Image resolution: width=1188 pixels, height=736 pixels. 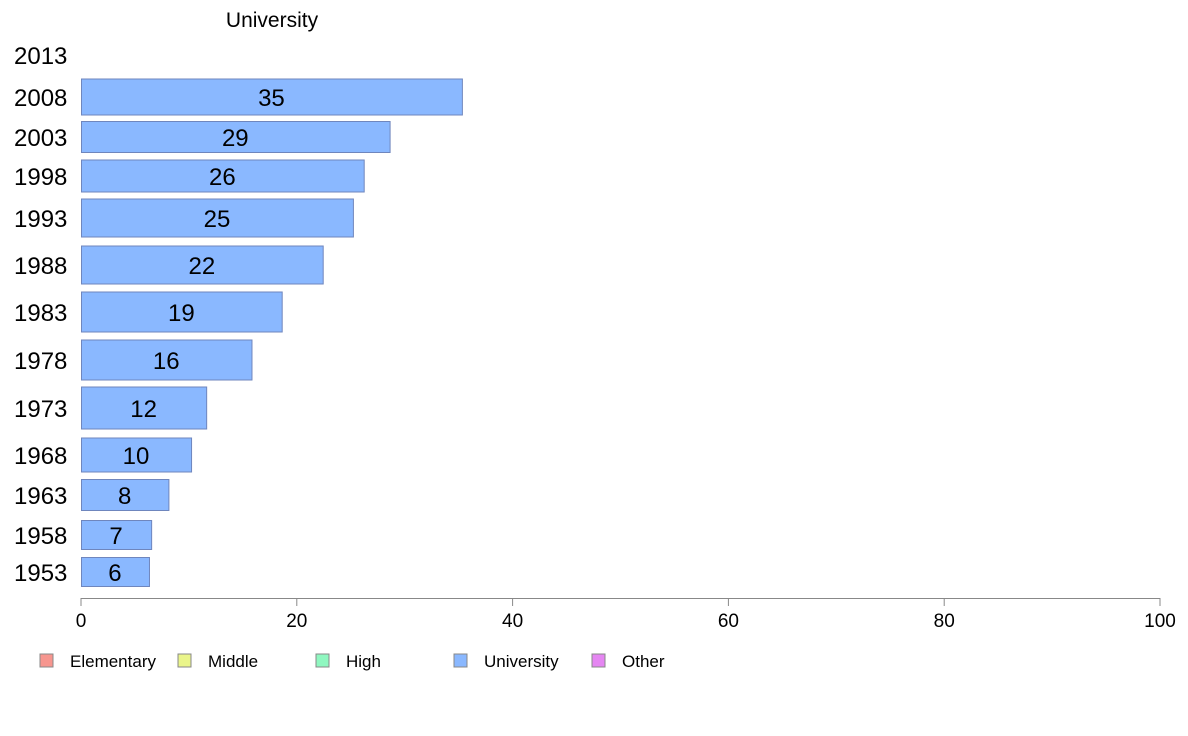 I want to click on year-label: 2013, so click(x=40, y=56).